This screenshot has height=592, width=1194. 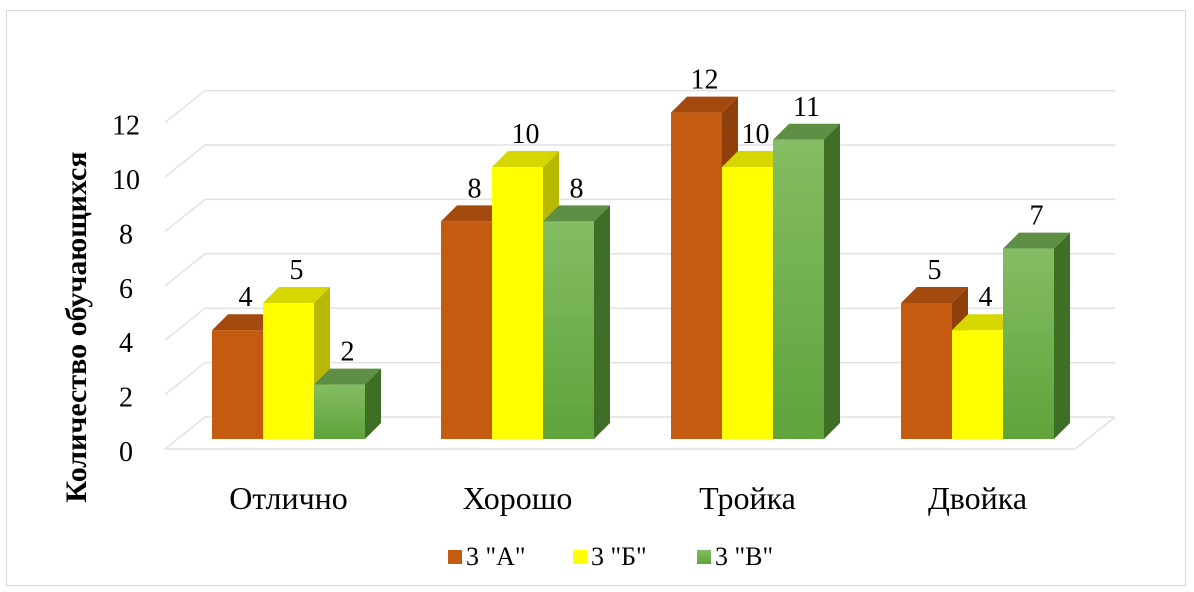 I want to click on legend-label: 3 "В", so click(x=744, y=556).